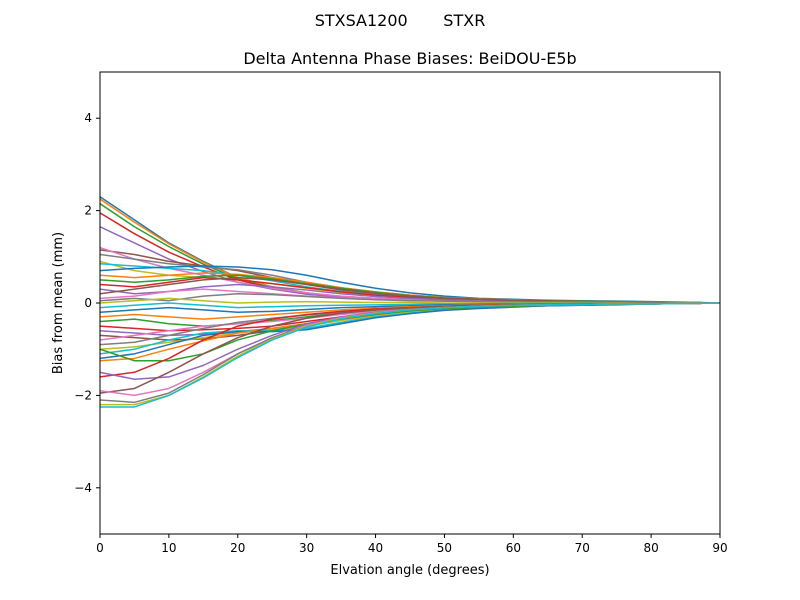  What do you see at coordinates (306, 548) in the screenshot?
I see `x-tick-label: 30` at bounding box center [306, 548].